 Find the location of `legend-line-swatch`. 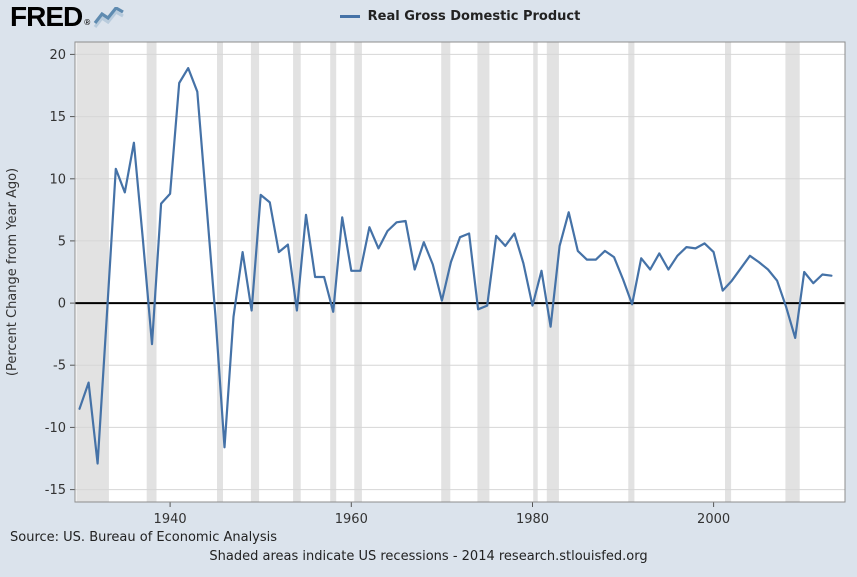

legend-line-swatch is located at coordinates (349, 16).